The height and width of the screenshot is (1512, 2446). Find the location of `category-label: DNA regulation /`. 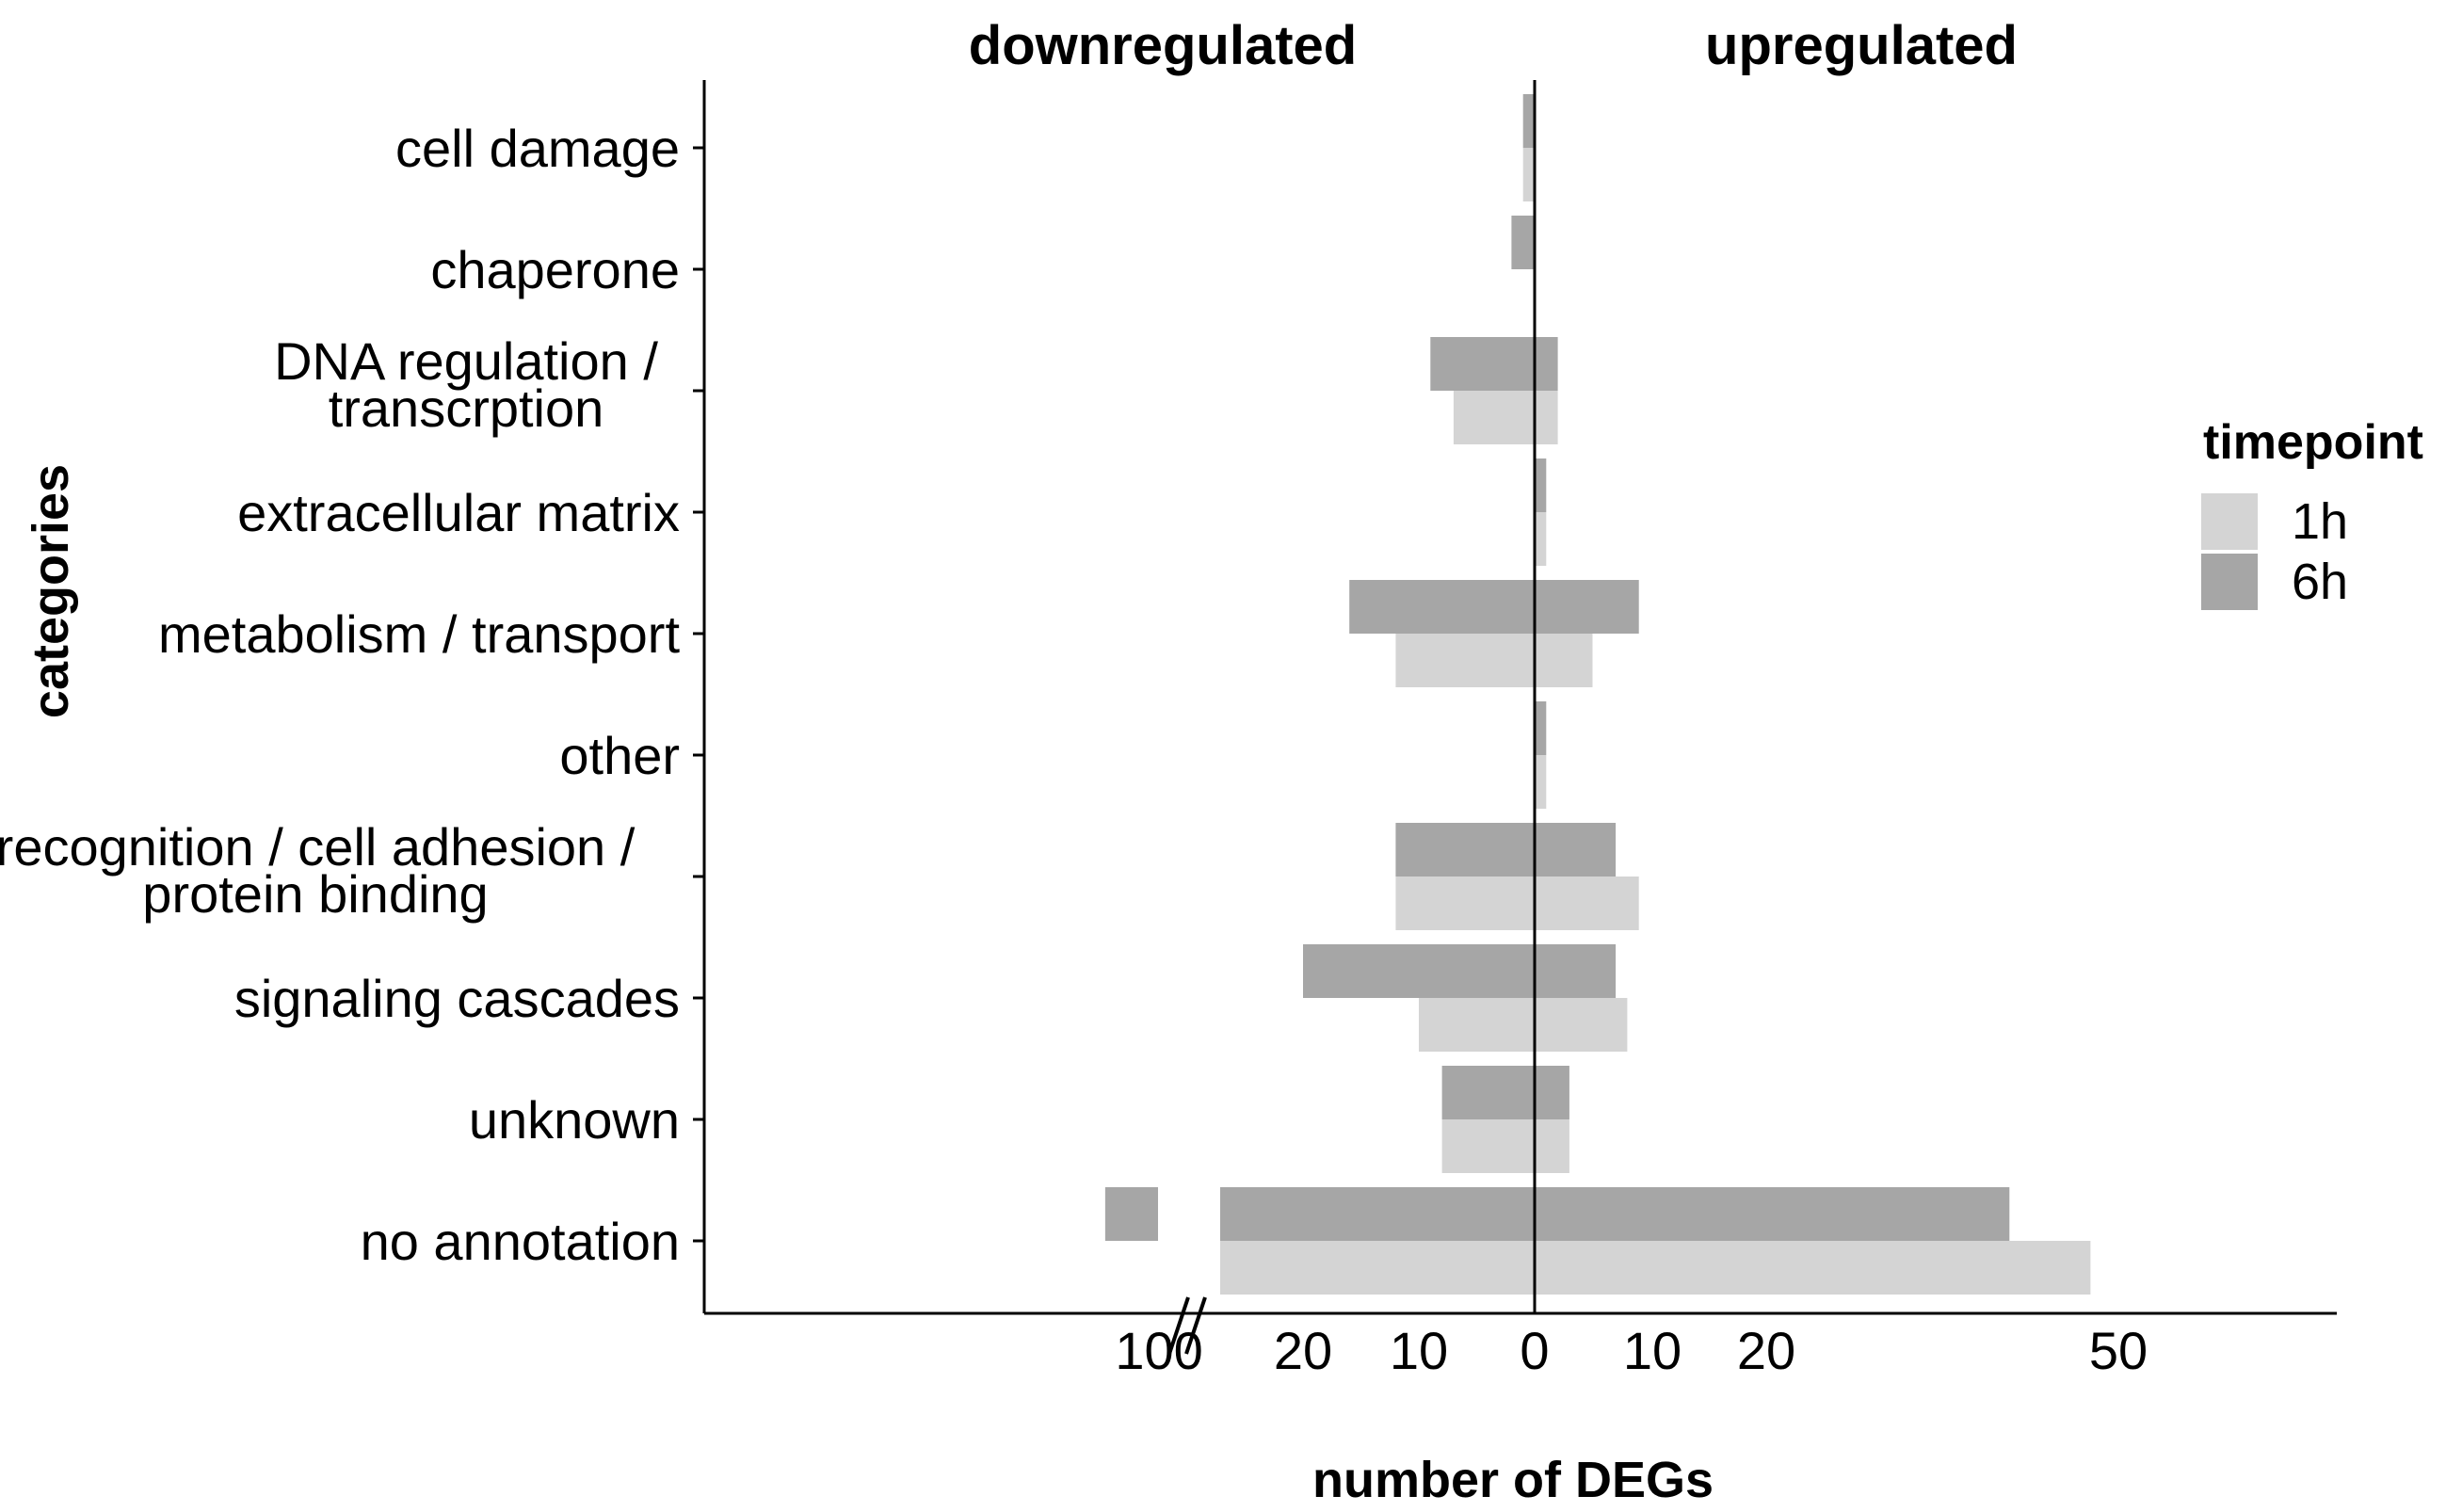

category-label: DNA regulation / is located at coordinates (466, 361).